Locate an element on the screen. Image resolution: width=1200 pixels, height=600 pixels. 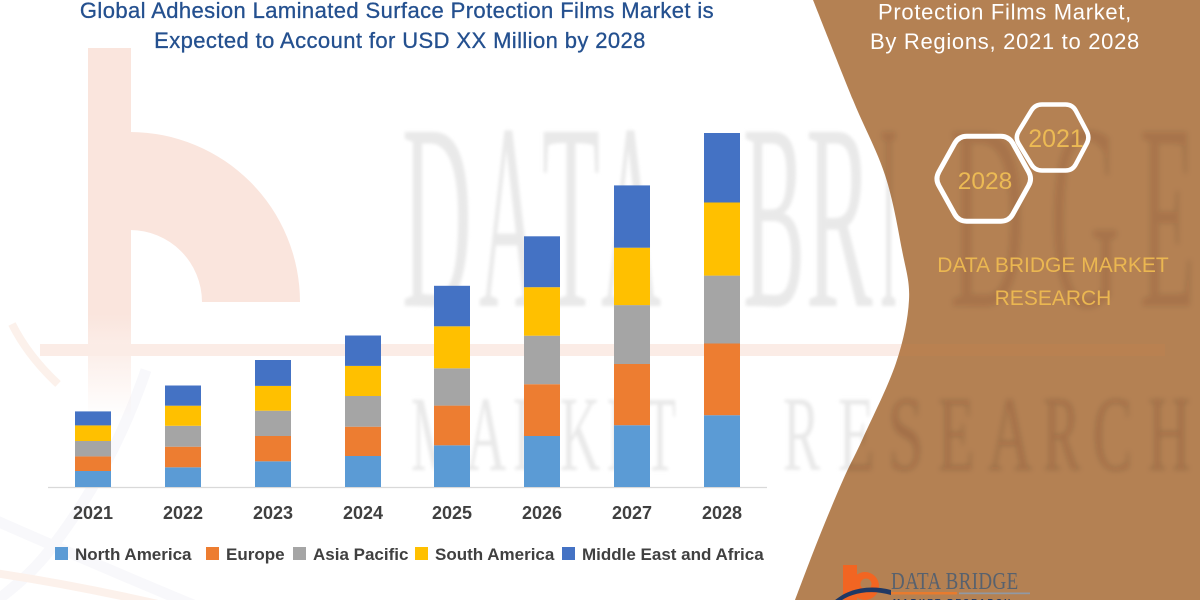
svg-text: 2025 is located at coordinates (452, 513).